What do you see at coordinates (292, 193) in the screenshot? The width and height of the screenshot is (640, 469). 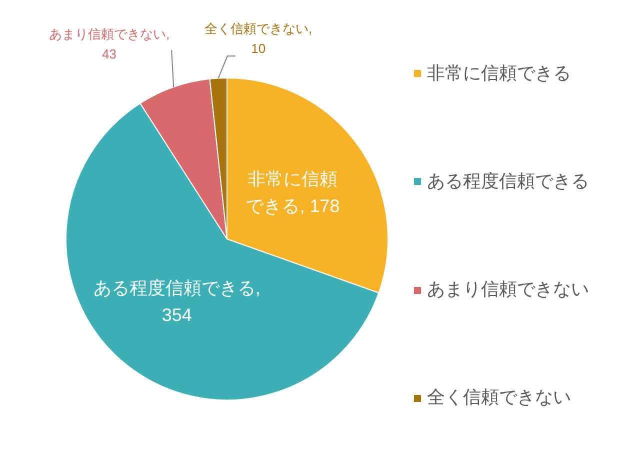 I see `data-label: 非常に信頼できる, 178` at bounding box center [292, 193].